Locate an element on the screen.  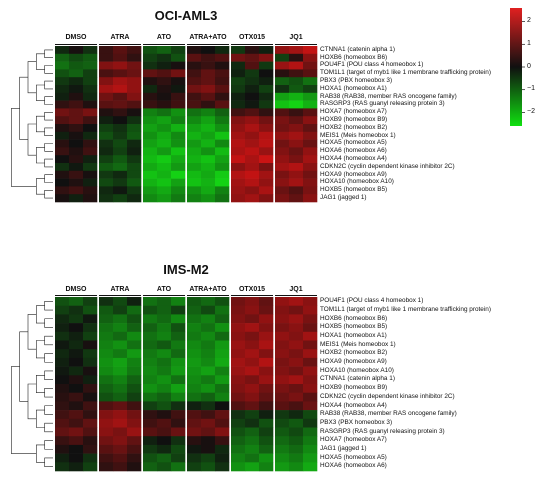
colorbar-tick-label: 1 is located at coordinates (529, 43).